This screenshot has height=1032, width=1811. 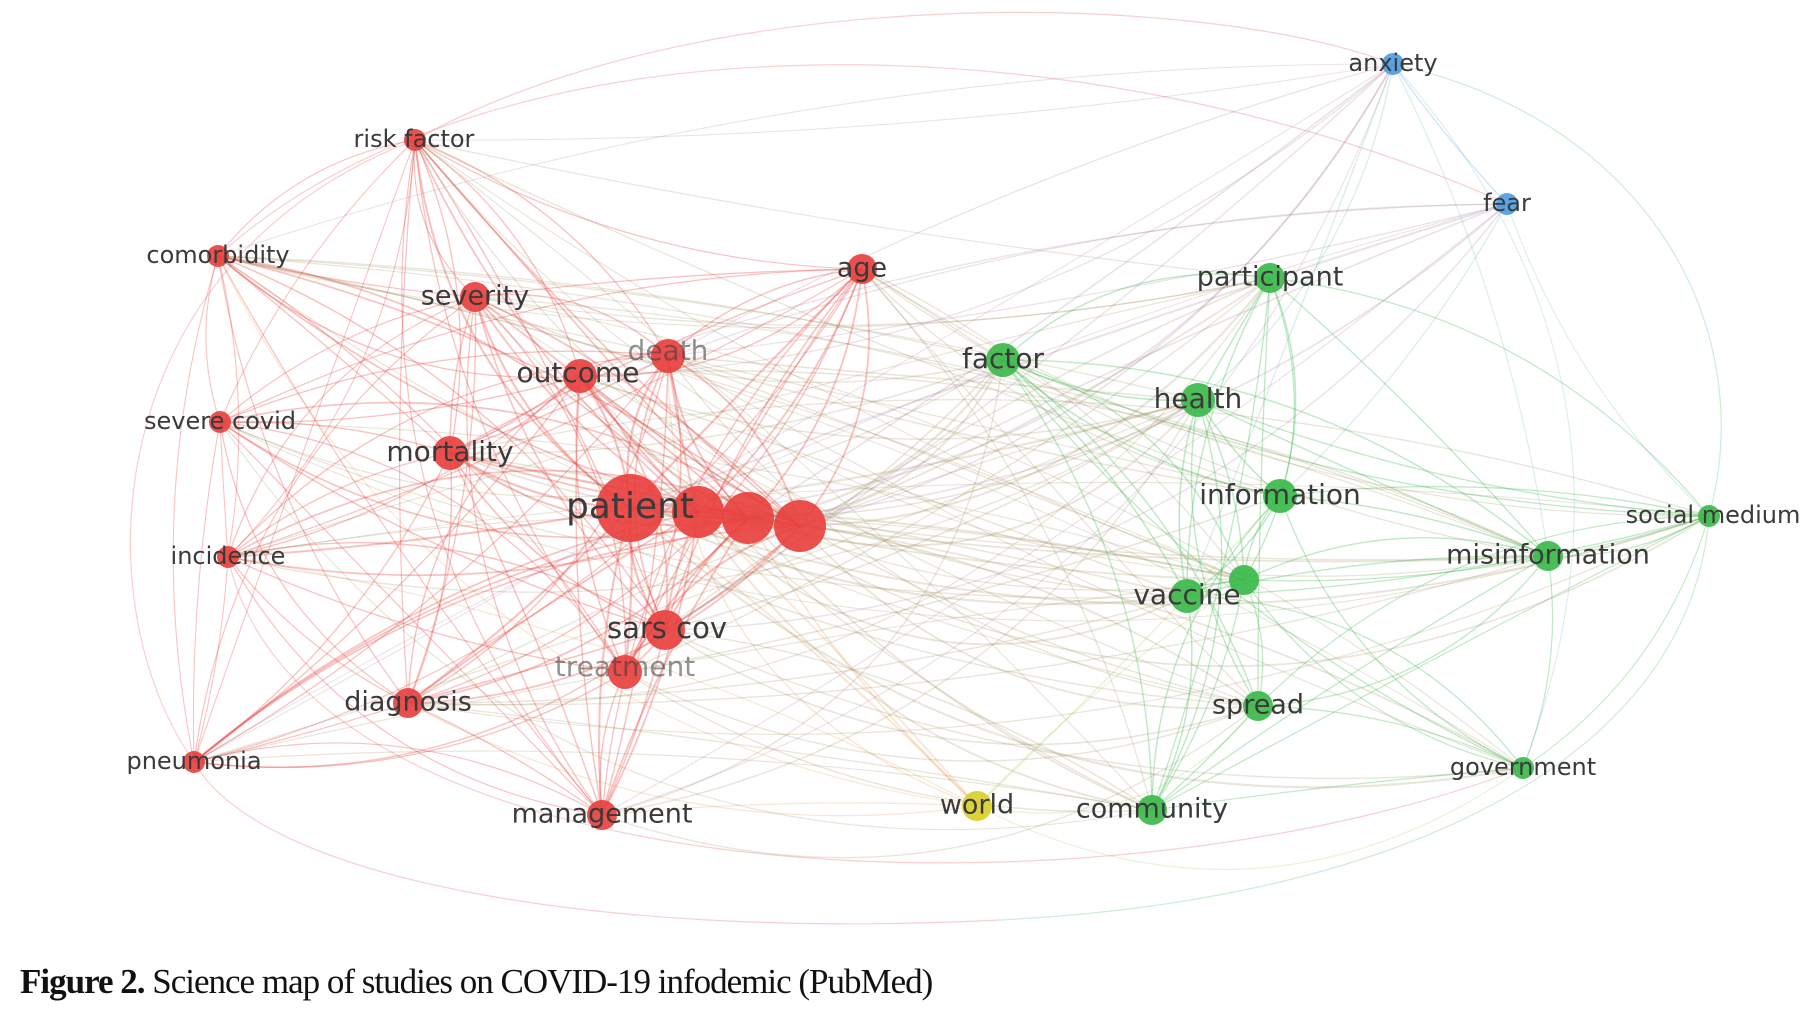 What do you see at coordinates (1709, 516) in the screenshot?
I see `node-social-medium` at bounding box center [1709, 516].